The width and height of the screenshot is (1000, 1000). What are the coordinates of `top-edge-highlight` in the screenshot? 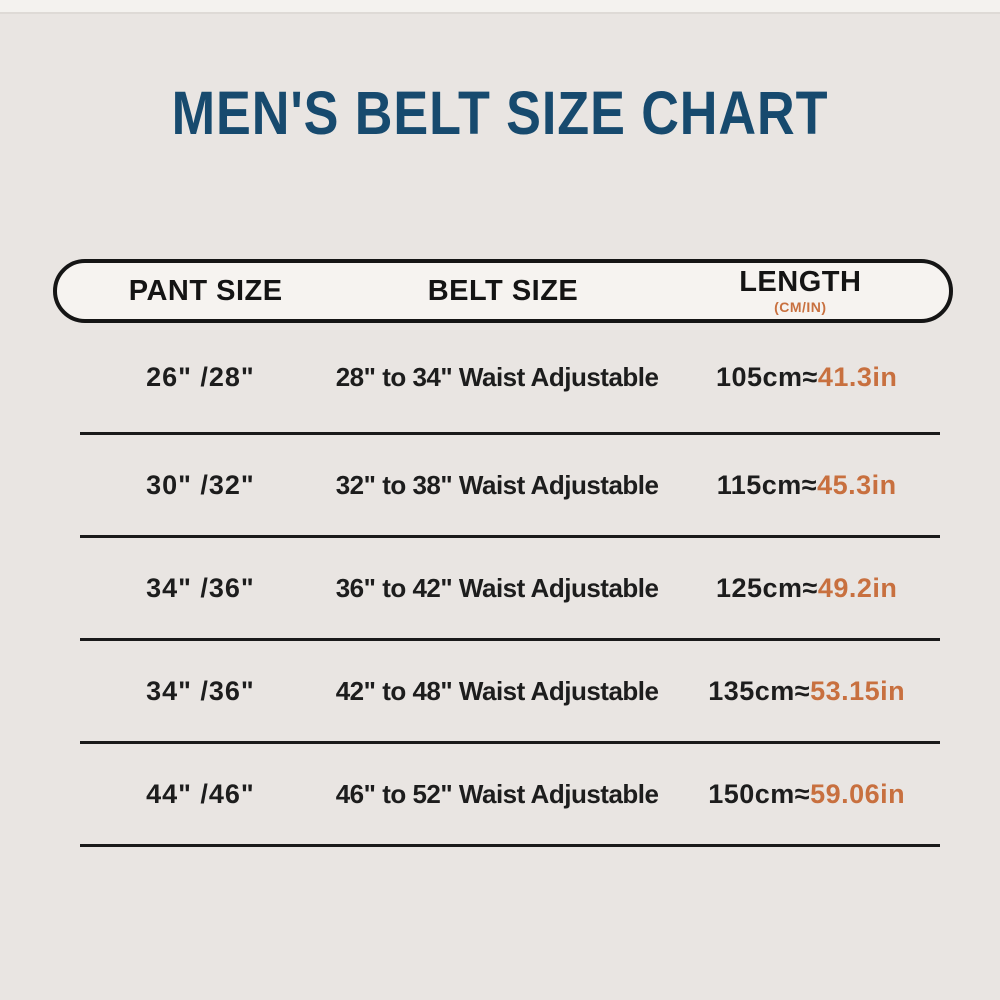 It's located at (500, 7).